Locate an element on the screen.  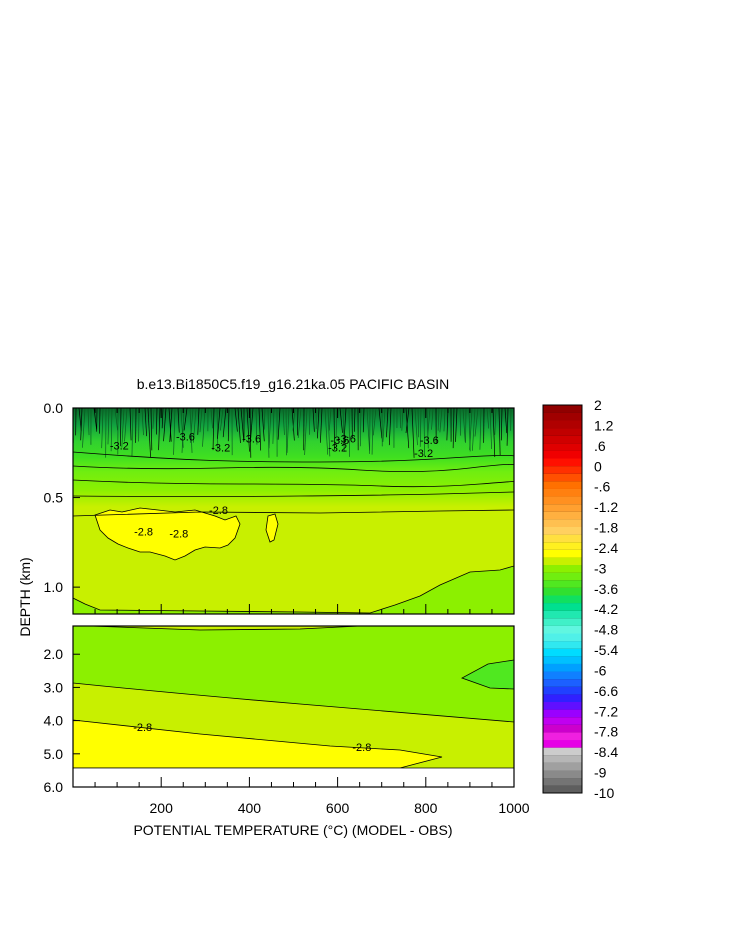
upper-yellow-pocket is located at coordinates (167, 534).